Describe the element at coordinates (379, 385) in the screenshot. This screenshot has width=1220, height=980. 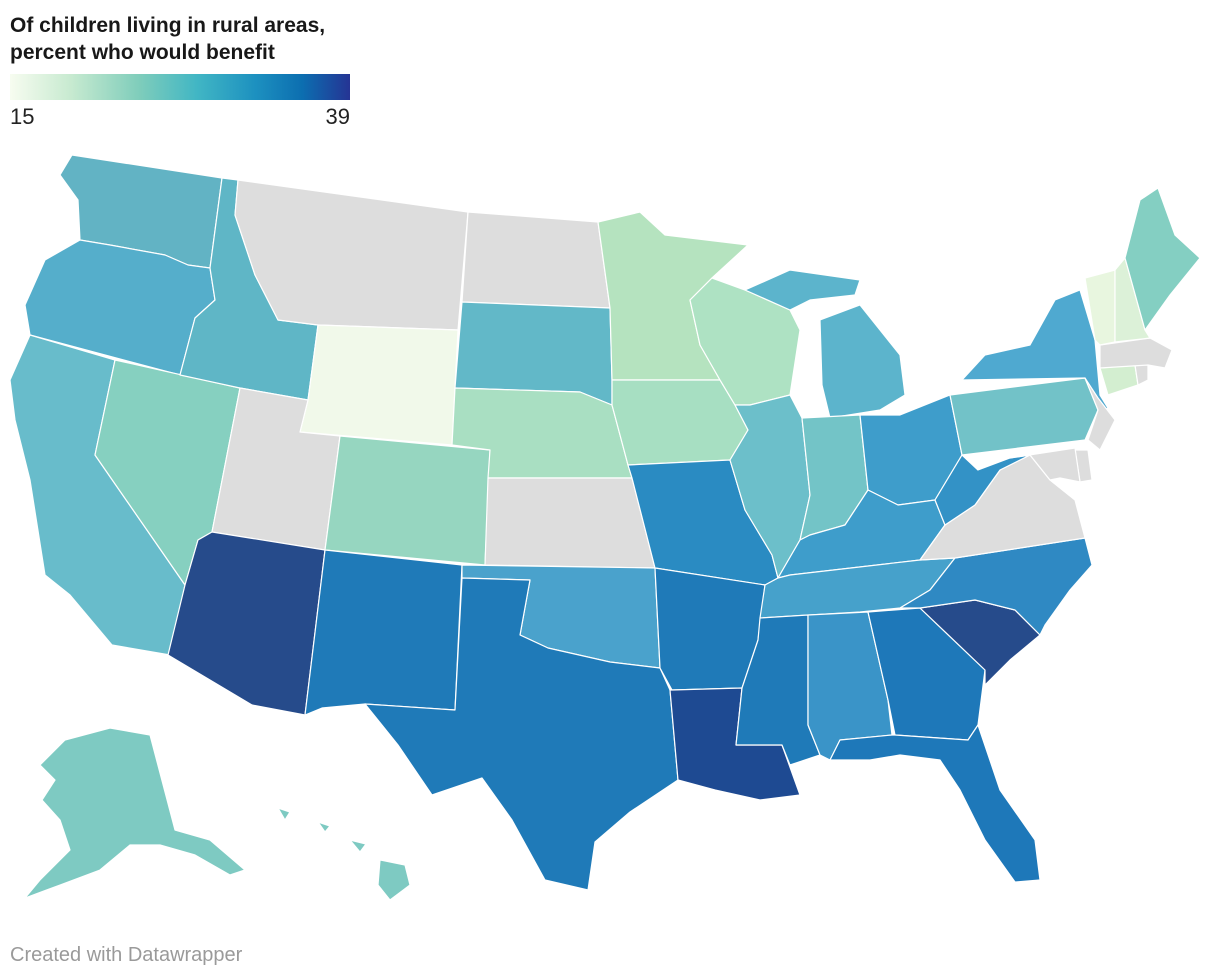
I see `state-wy` at that location.